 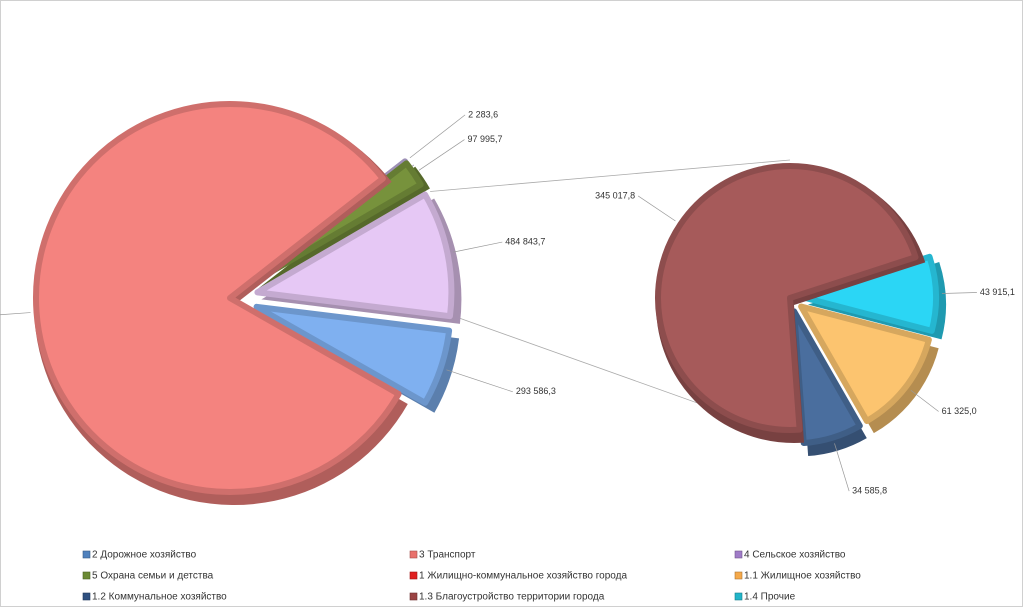 What do you see at coordinates (802, 576) in the screenshot?
I see `legend-label: 1.1 Жилищное хозяйство` at bounding box center [802, 576].